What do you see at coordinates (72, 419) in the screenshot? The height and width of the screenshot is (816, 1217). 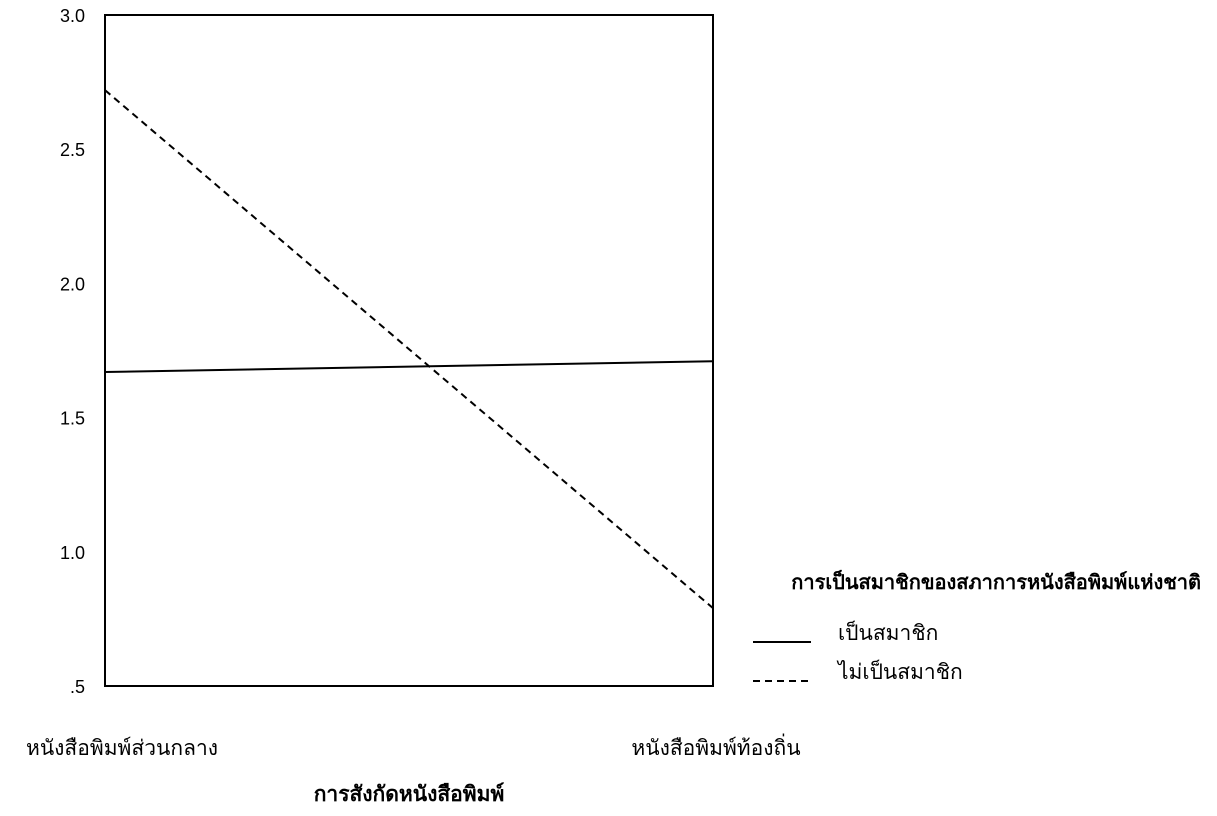 I see `y-tick-label: 1.5` at bounding box center [72, 419].